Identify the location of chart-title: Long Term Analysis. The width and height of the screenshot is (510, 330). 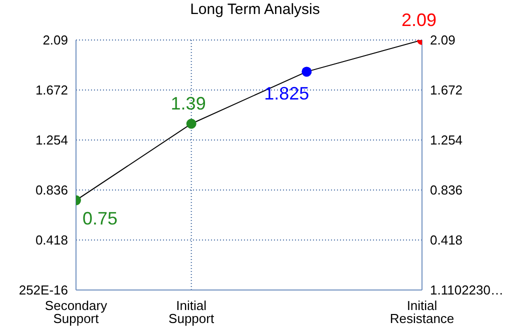
(255, 9).